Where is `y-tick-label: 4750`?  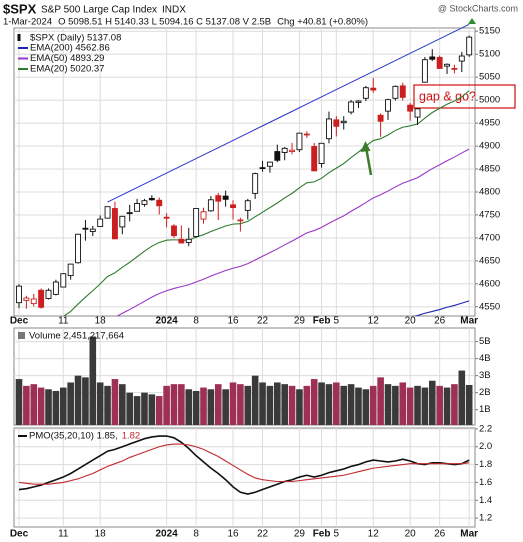 y-tick-label: 4750 is located at coordinates (489, 214).